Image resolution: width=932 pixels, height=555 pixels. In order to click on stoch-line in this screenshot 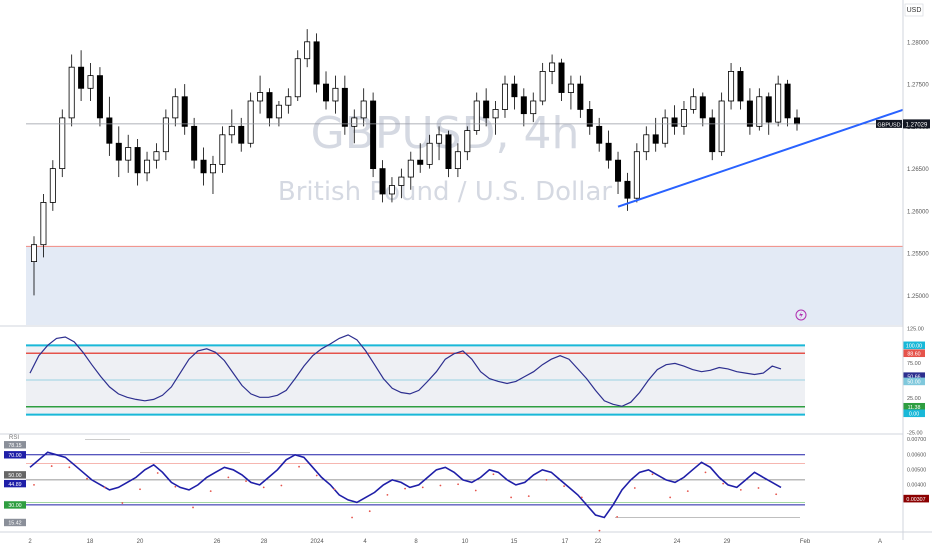, I will do `click(405, 370)`.